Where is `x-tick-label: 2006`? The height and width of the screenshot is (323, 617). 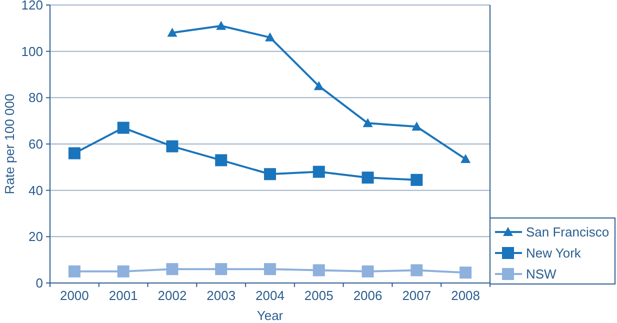 x-tick-label: 2006 is located at coordinates (367, 295).